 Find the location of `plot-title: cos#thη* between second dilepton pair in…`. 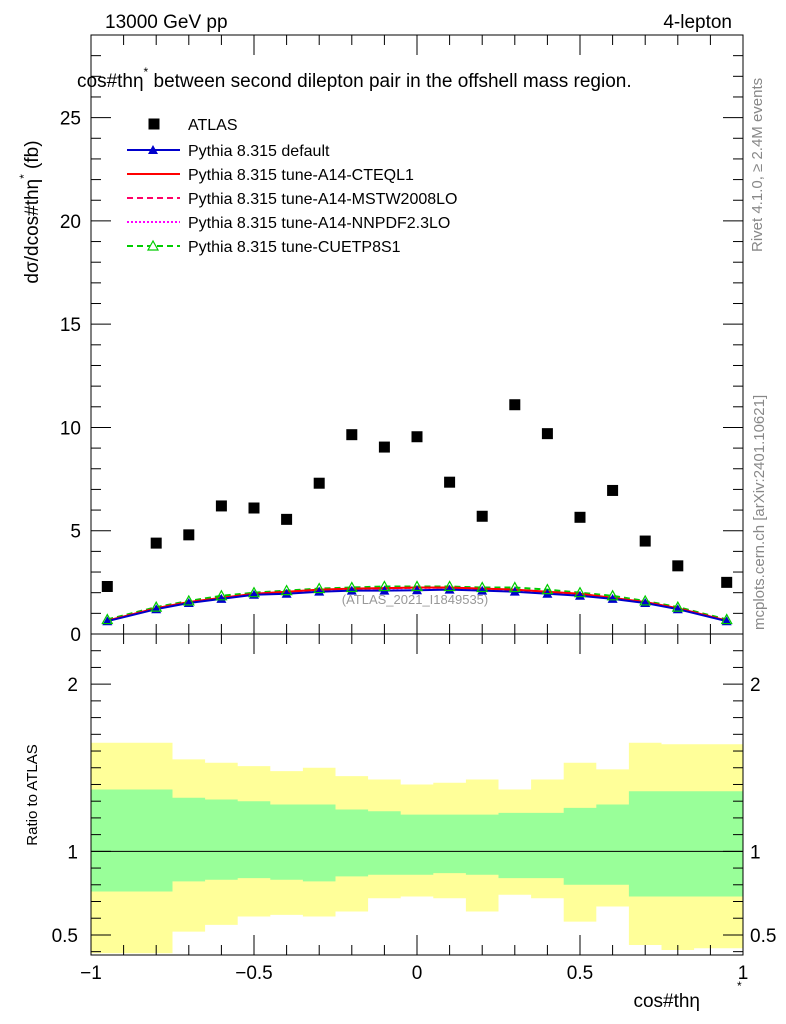

plot-title: cos#thη* between second dilepton pair in… is located at coordinates (354, 78).